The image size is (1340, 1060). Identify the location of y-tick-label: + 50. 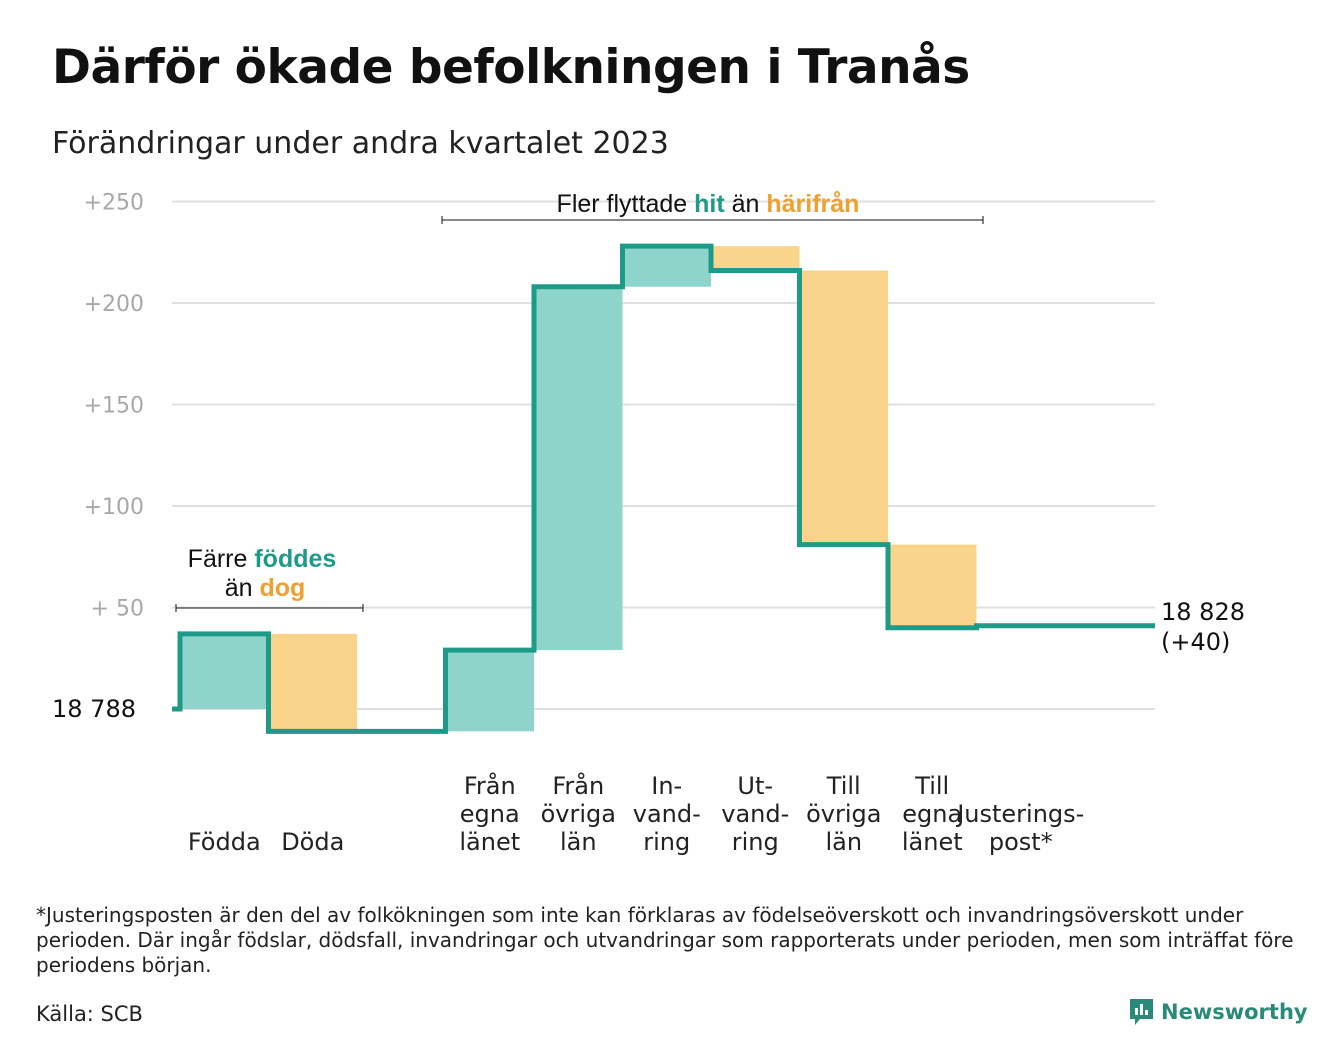
(117, 609).